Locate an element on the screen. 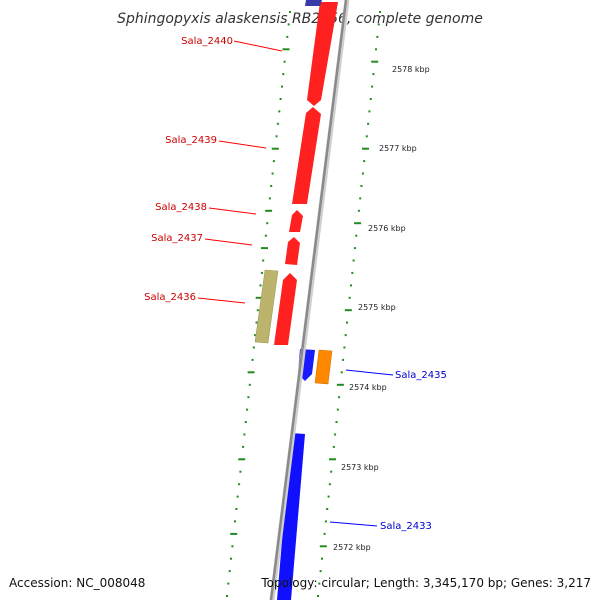 The height and width of the screenshot is (600, 600). gene-label-sala-2439: Sala_2439 is located at coordinates (191, 140).